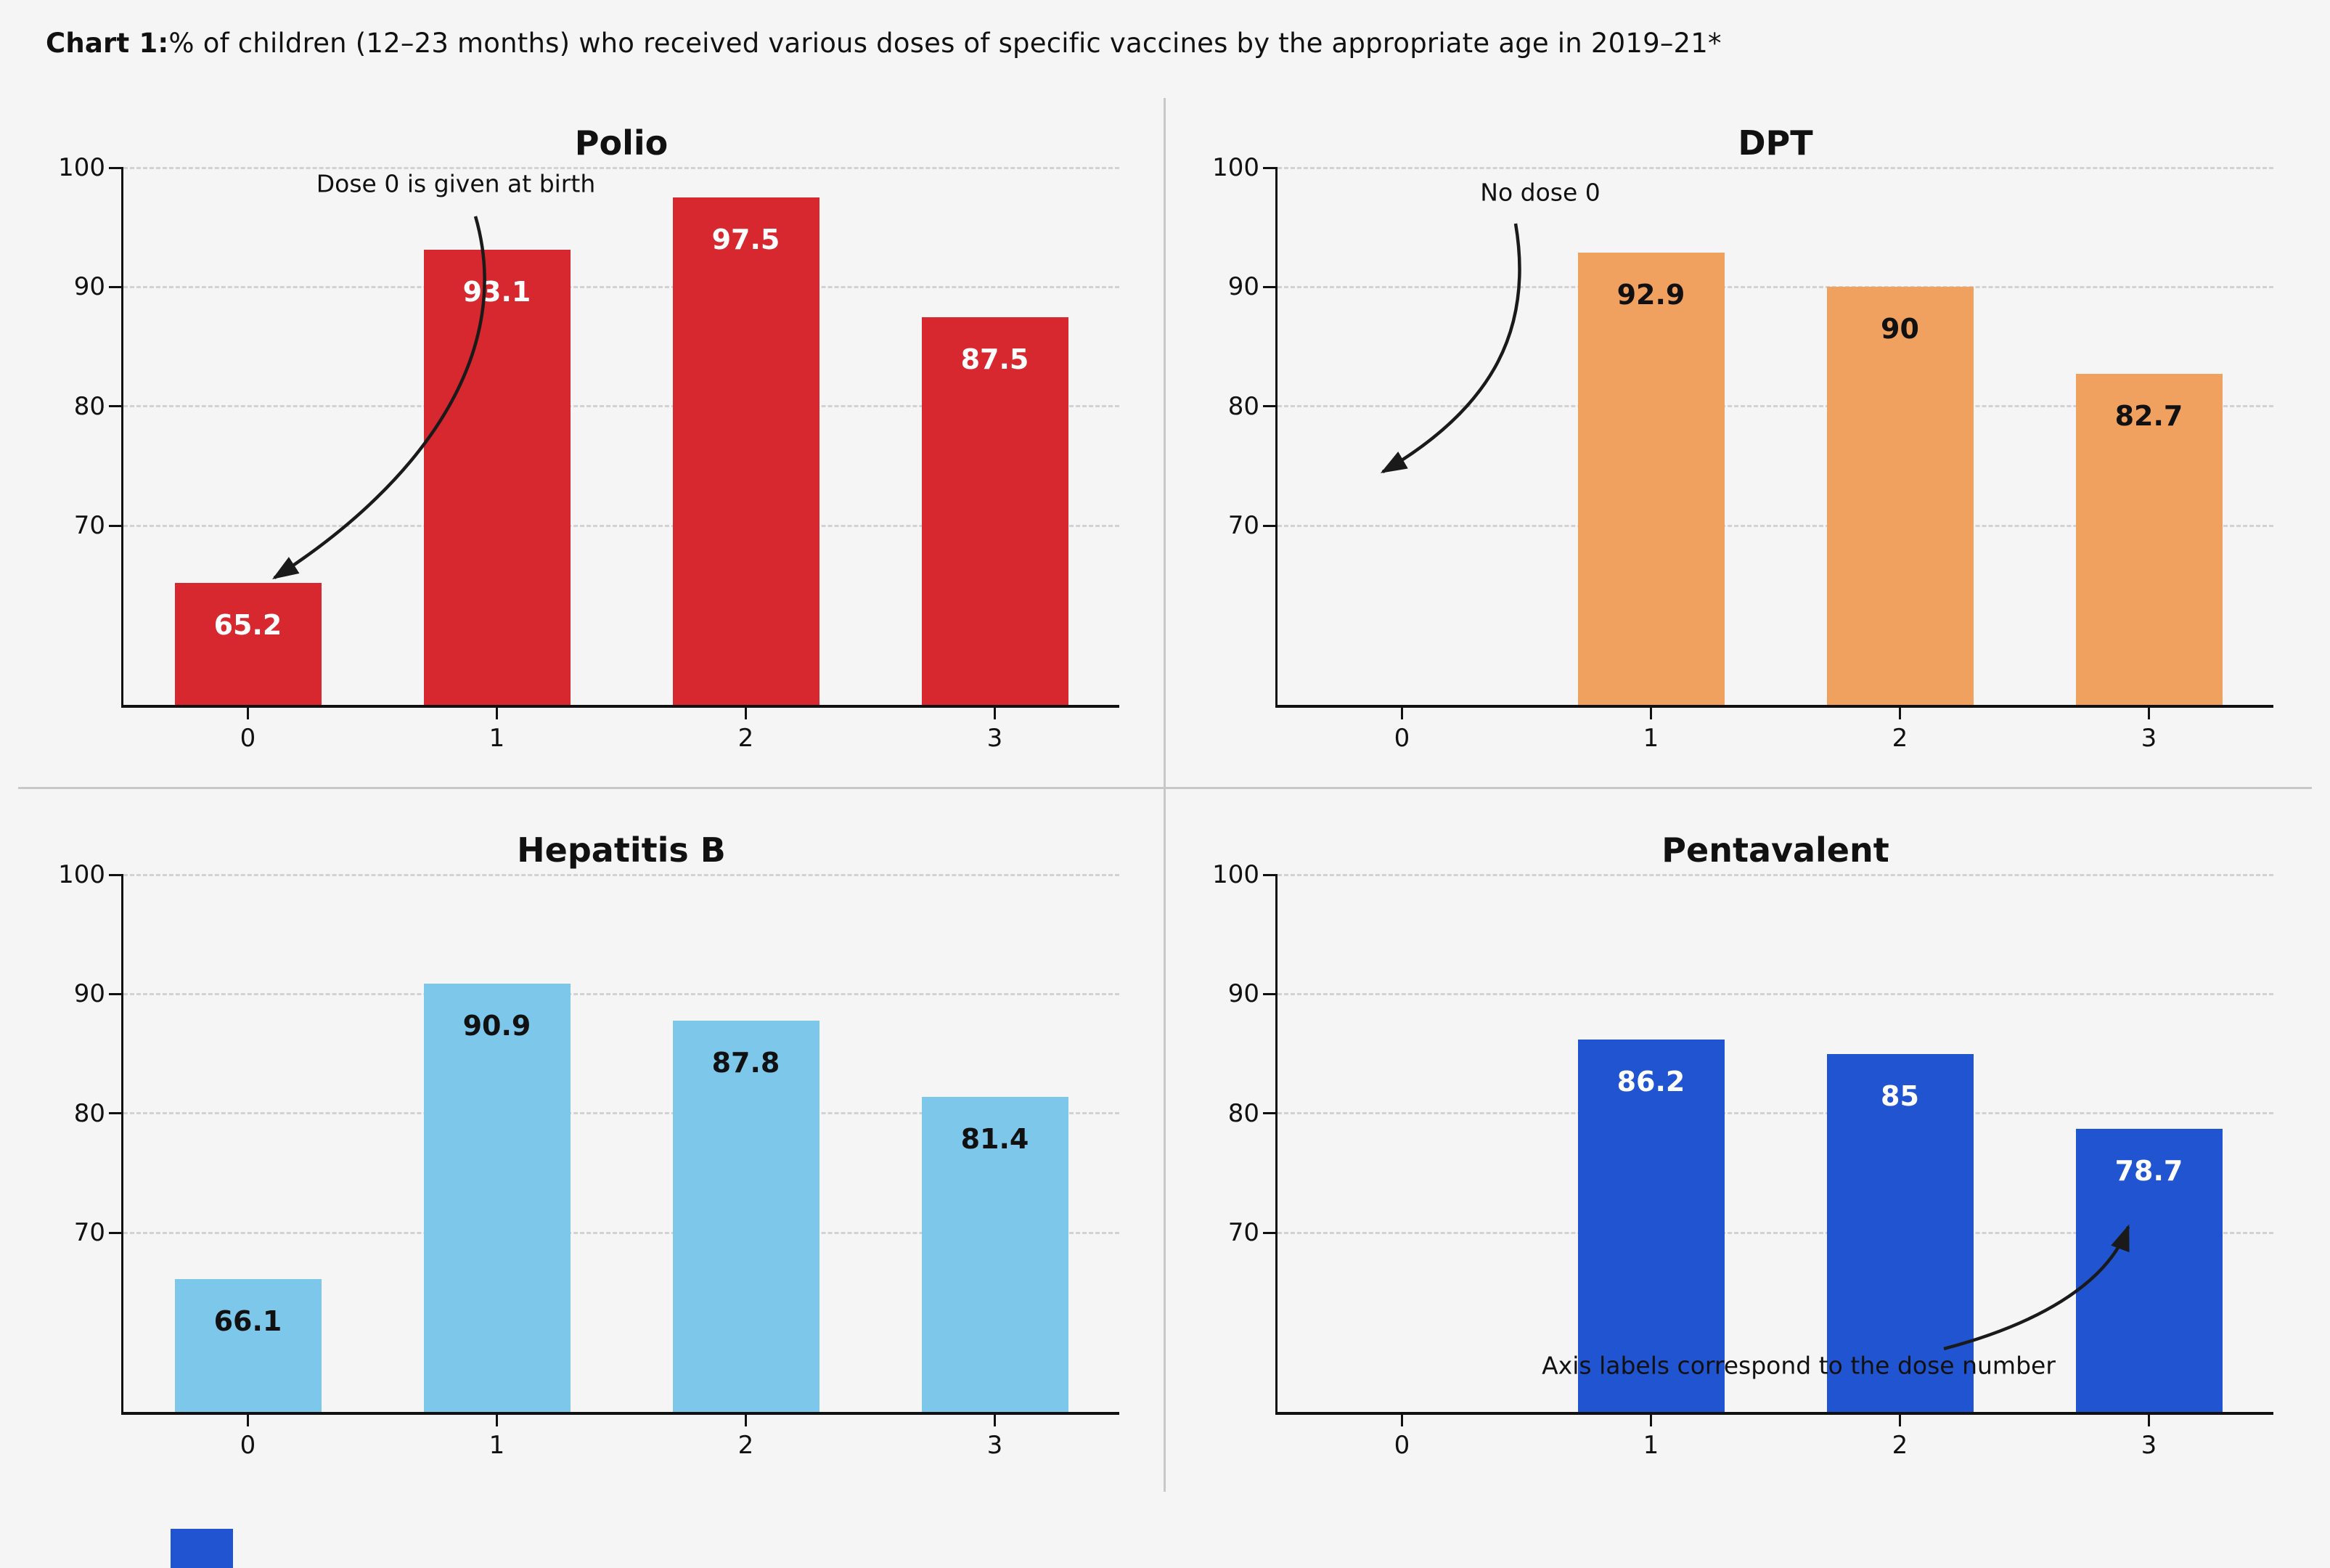  What do you see at coordinates (1540, 193) in the screenshot?
I see `annotation-dpt: No dose 0` at bounding box center [1540, 193].